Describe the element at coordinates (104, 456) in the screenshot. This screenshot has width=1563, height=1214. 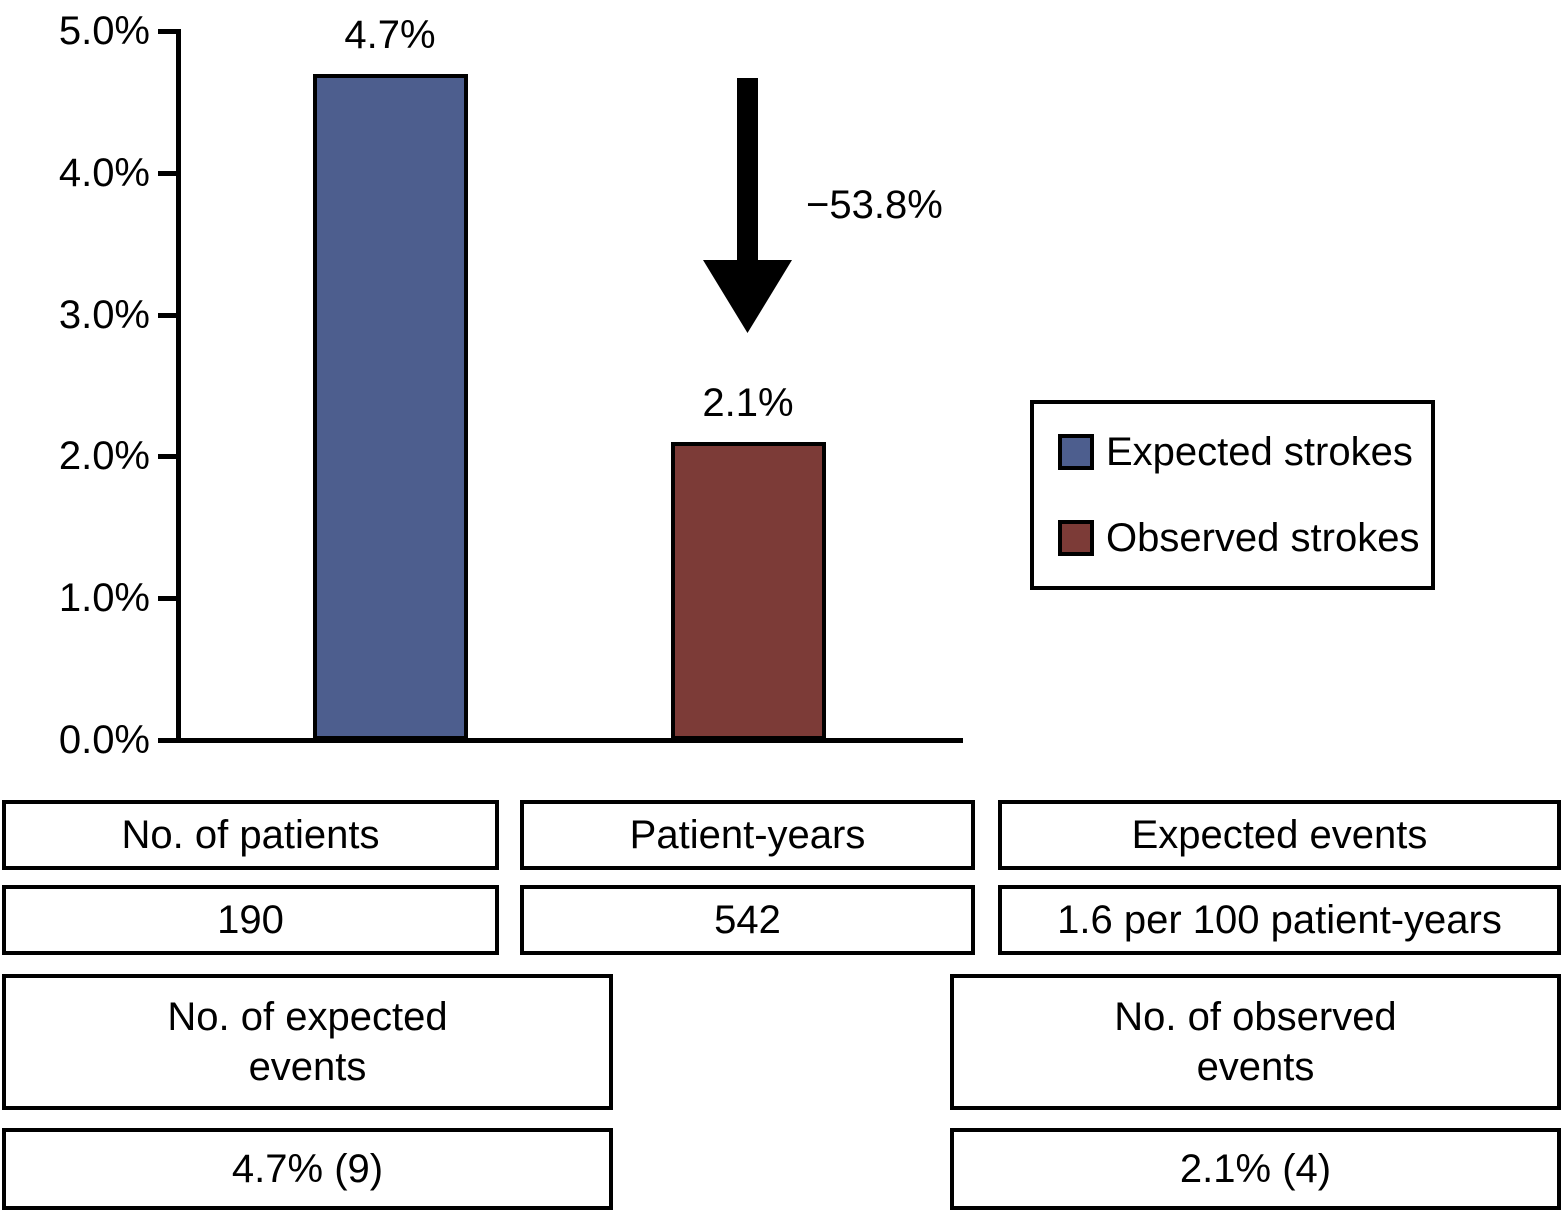
I see `y-axis-tick-label: 2.0%` at that location.